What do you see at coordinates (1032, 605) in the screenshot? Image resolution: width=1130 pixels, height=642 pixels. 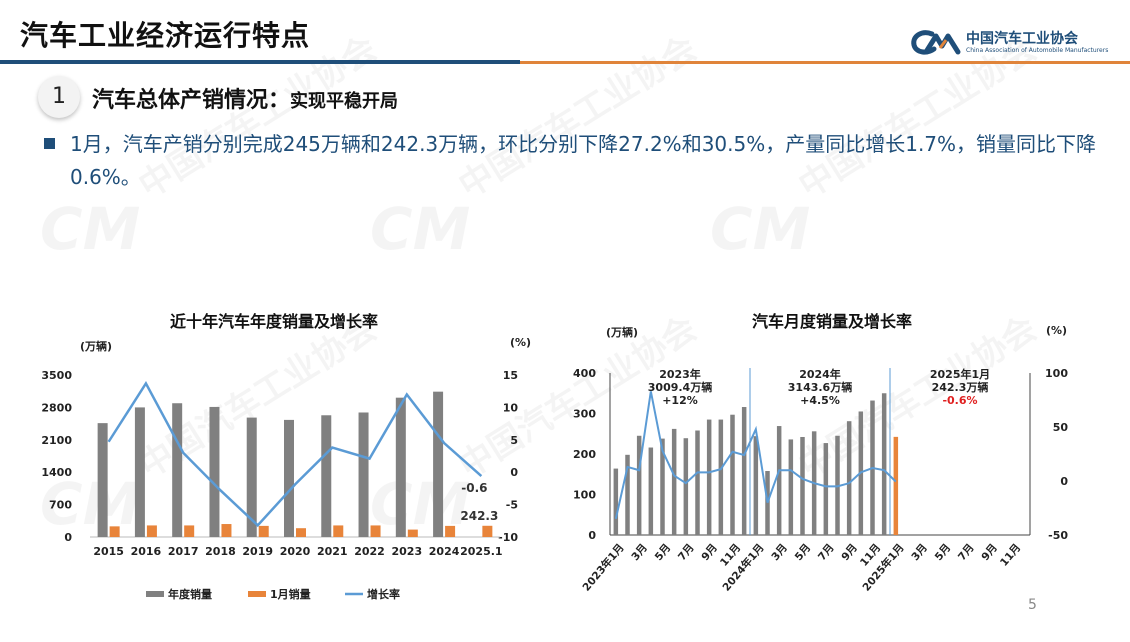 I see `page-number: 5` at bounding box center [1032, 605].